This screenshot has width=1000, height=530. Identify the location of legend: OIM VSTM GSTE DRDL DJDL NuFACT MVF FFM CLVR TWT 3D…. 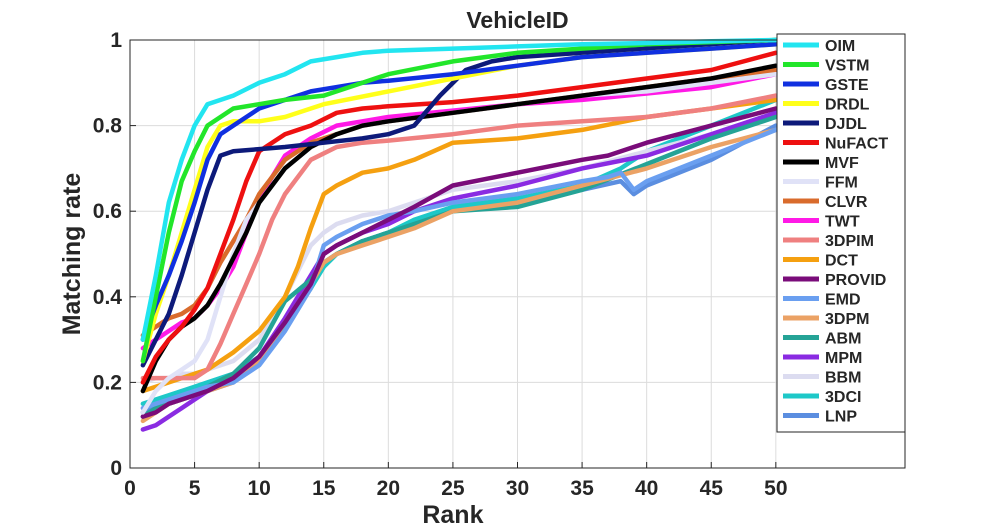
(841, 233).